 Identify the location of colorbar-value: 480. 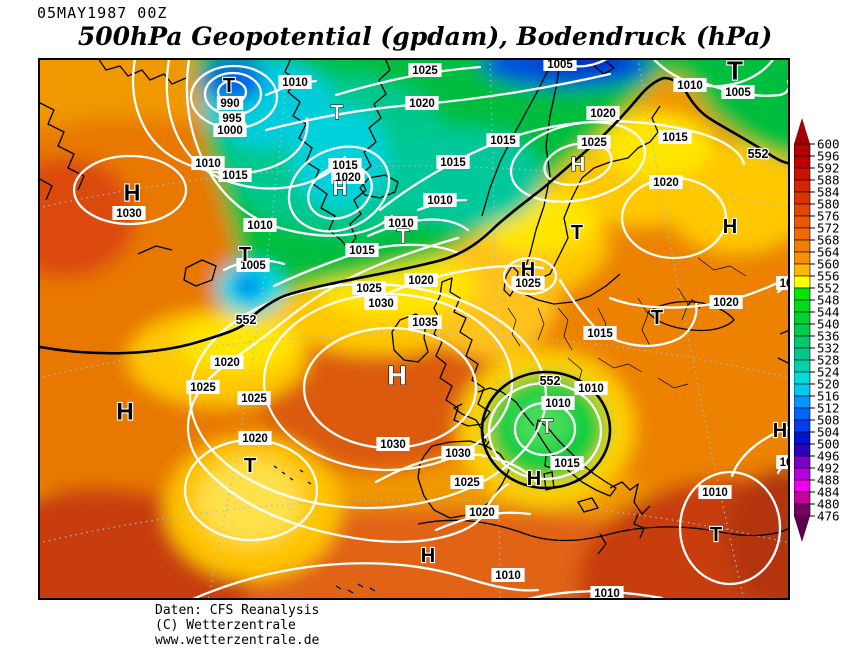
(828, 504).